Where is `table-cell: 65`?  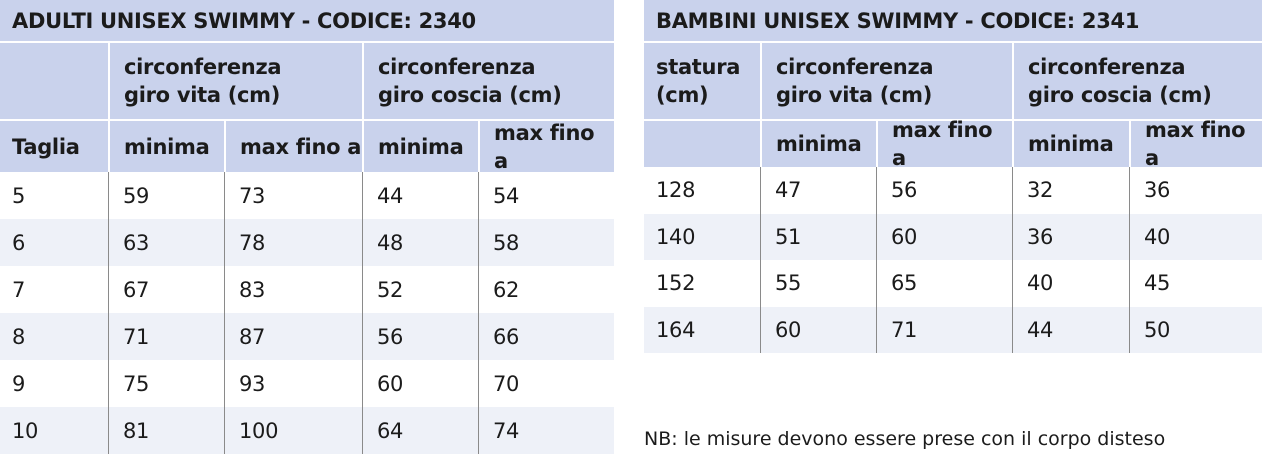
table-cell: 65 is located at coordinates (944, 283).